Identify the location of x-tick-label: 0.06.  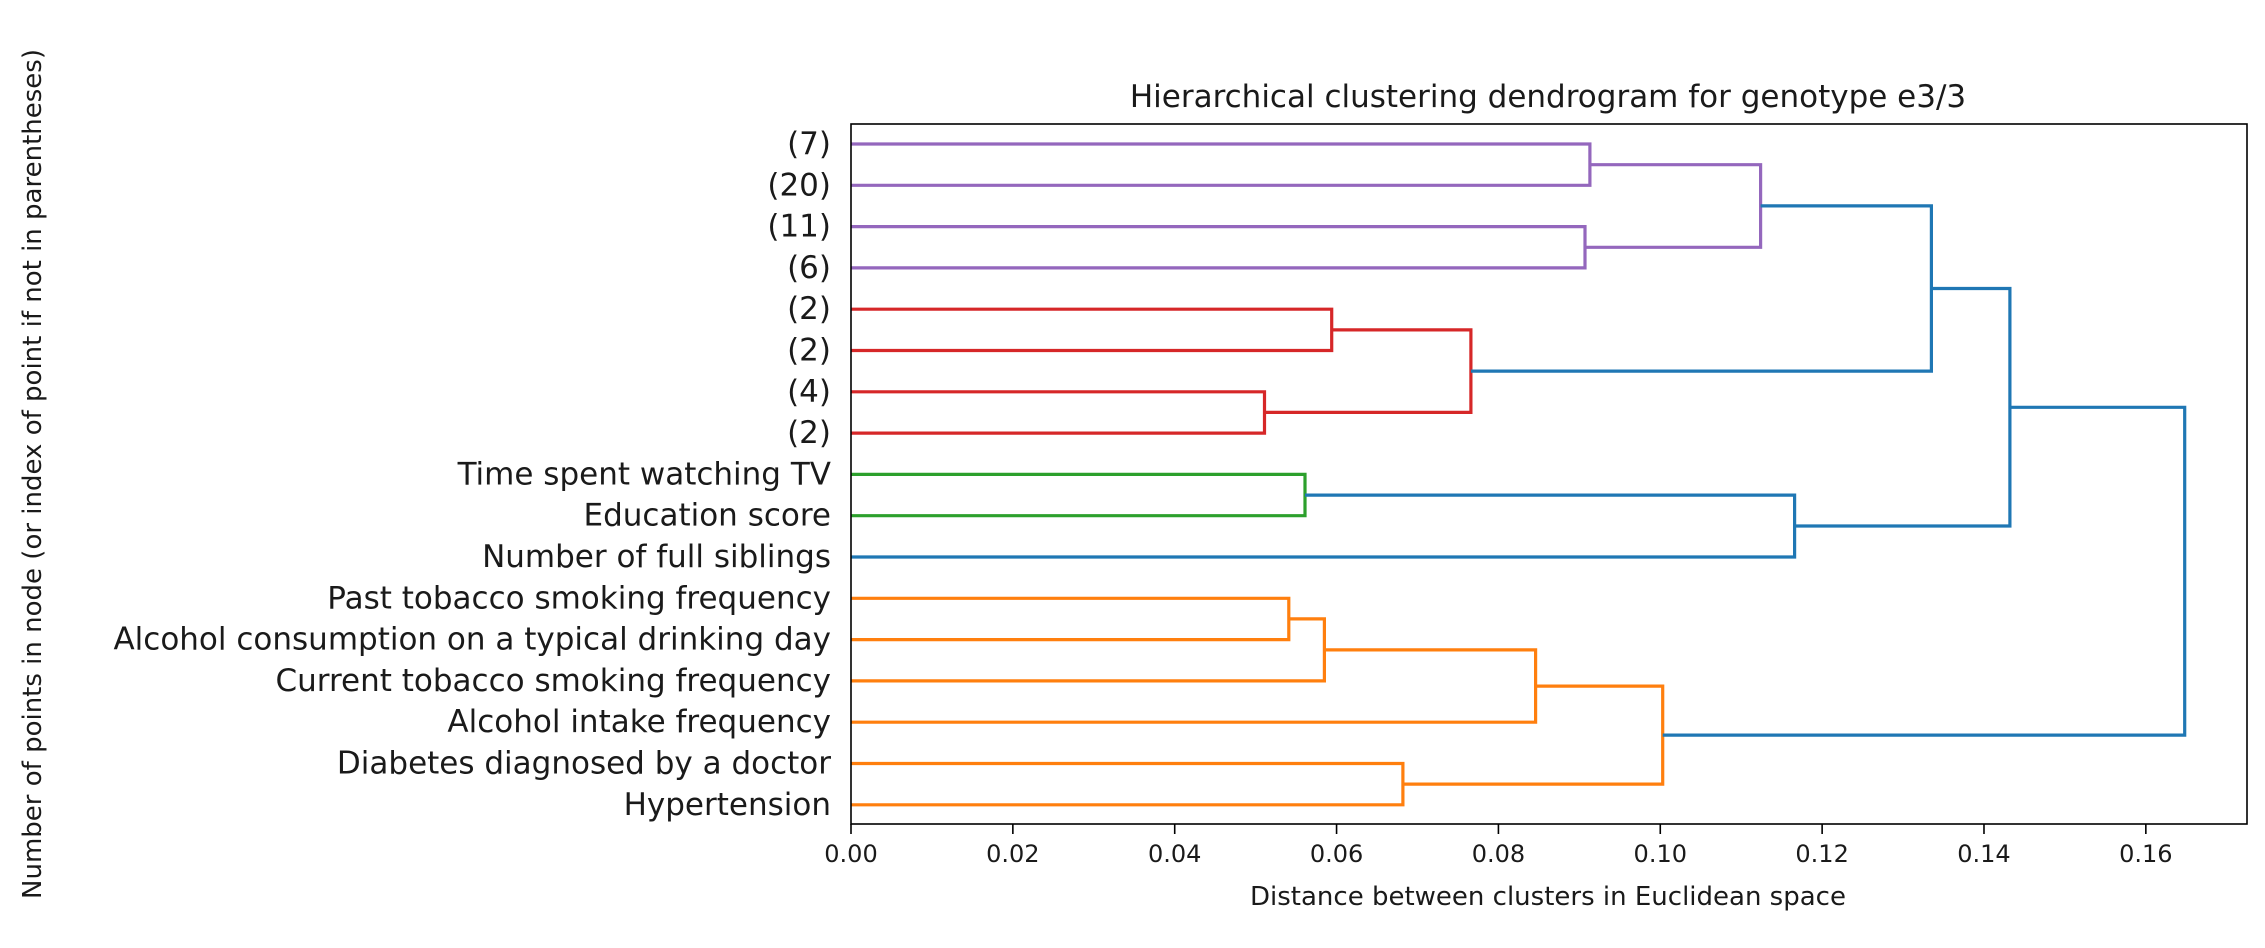
(1336, 854).